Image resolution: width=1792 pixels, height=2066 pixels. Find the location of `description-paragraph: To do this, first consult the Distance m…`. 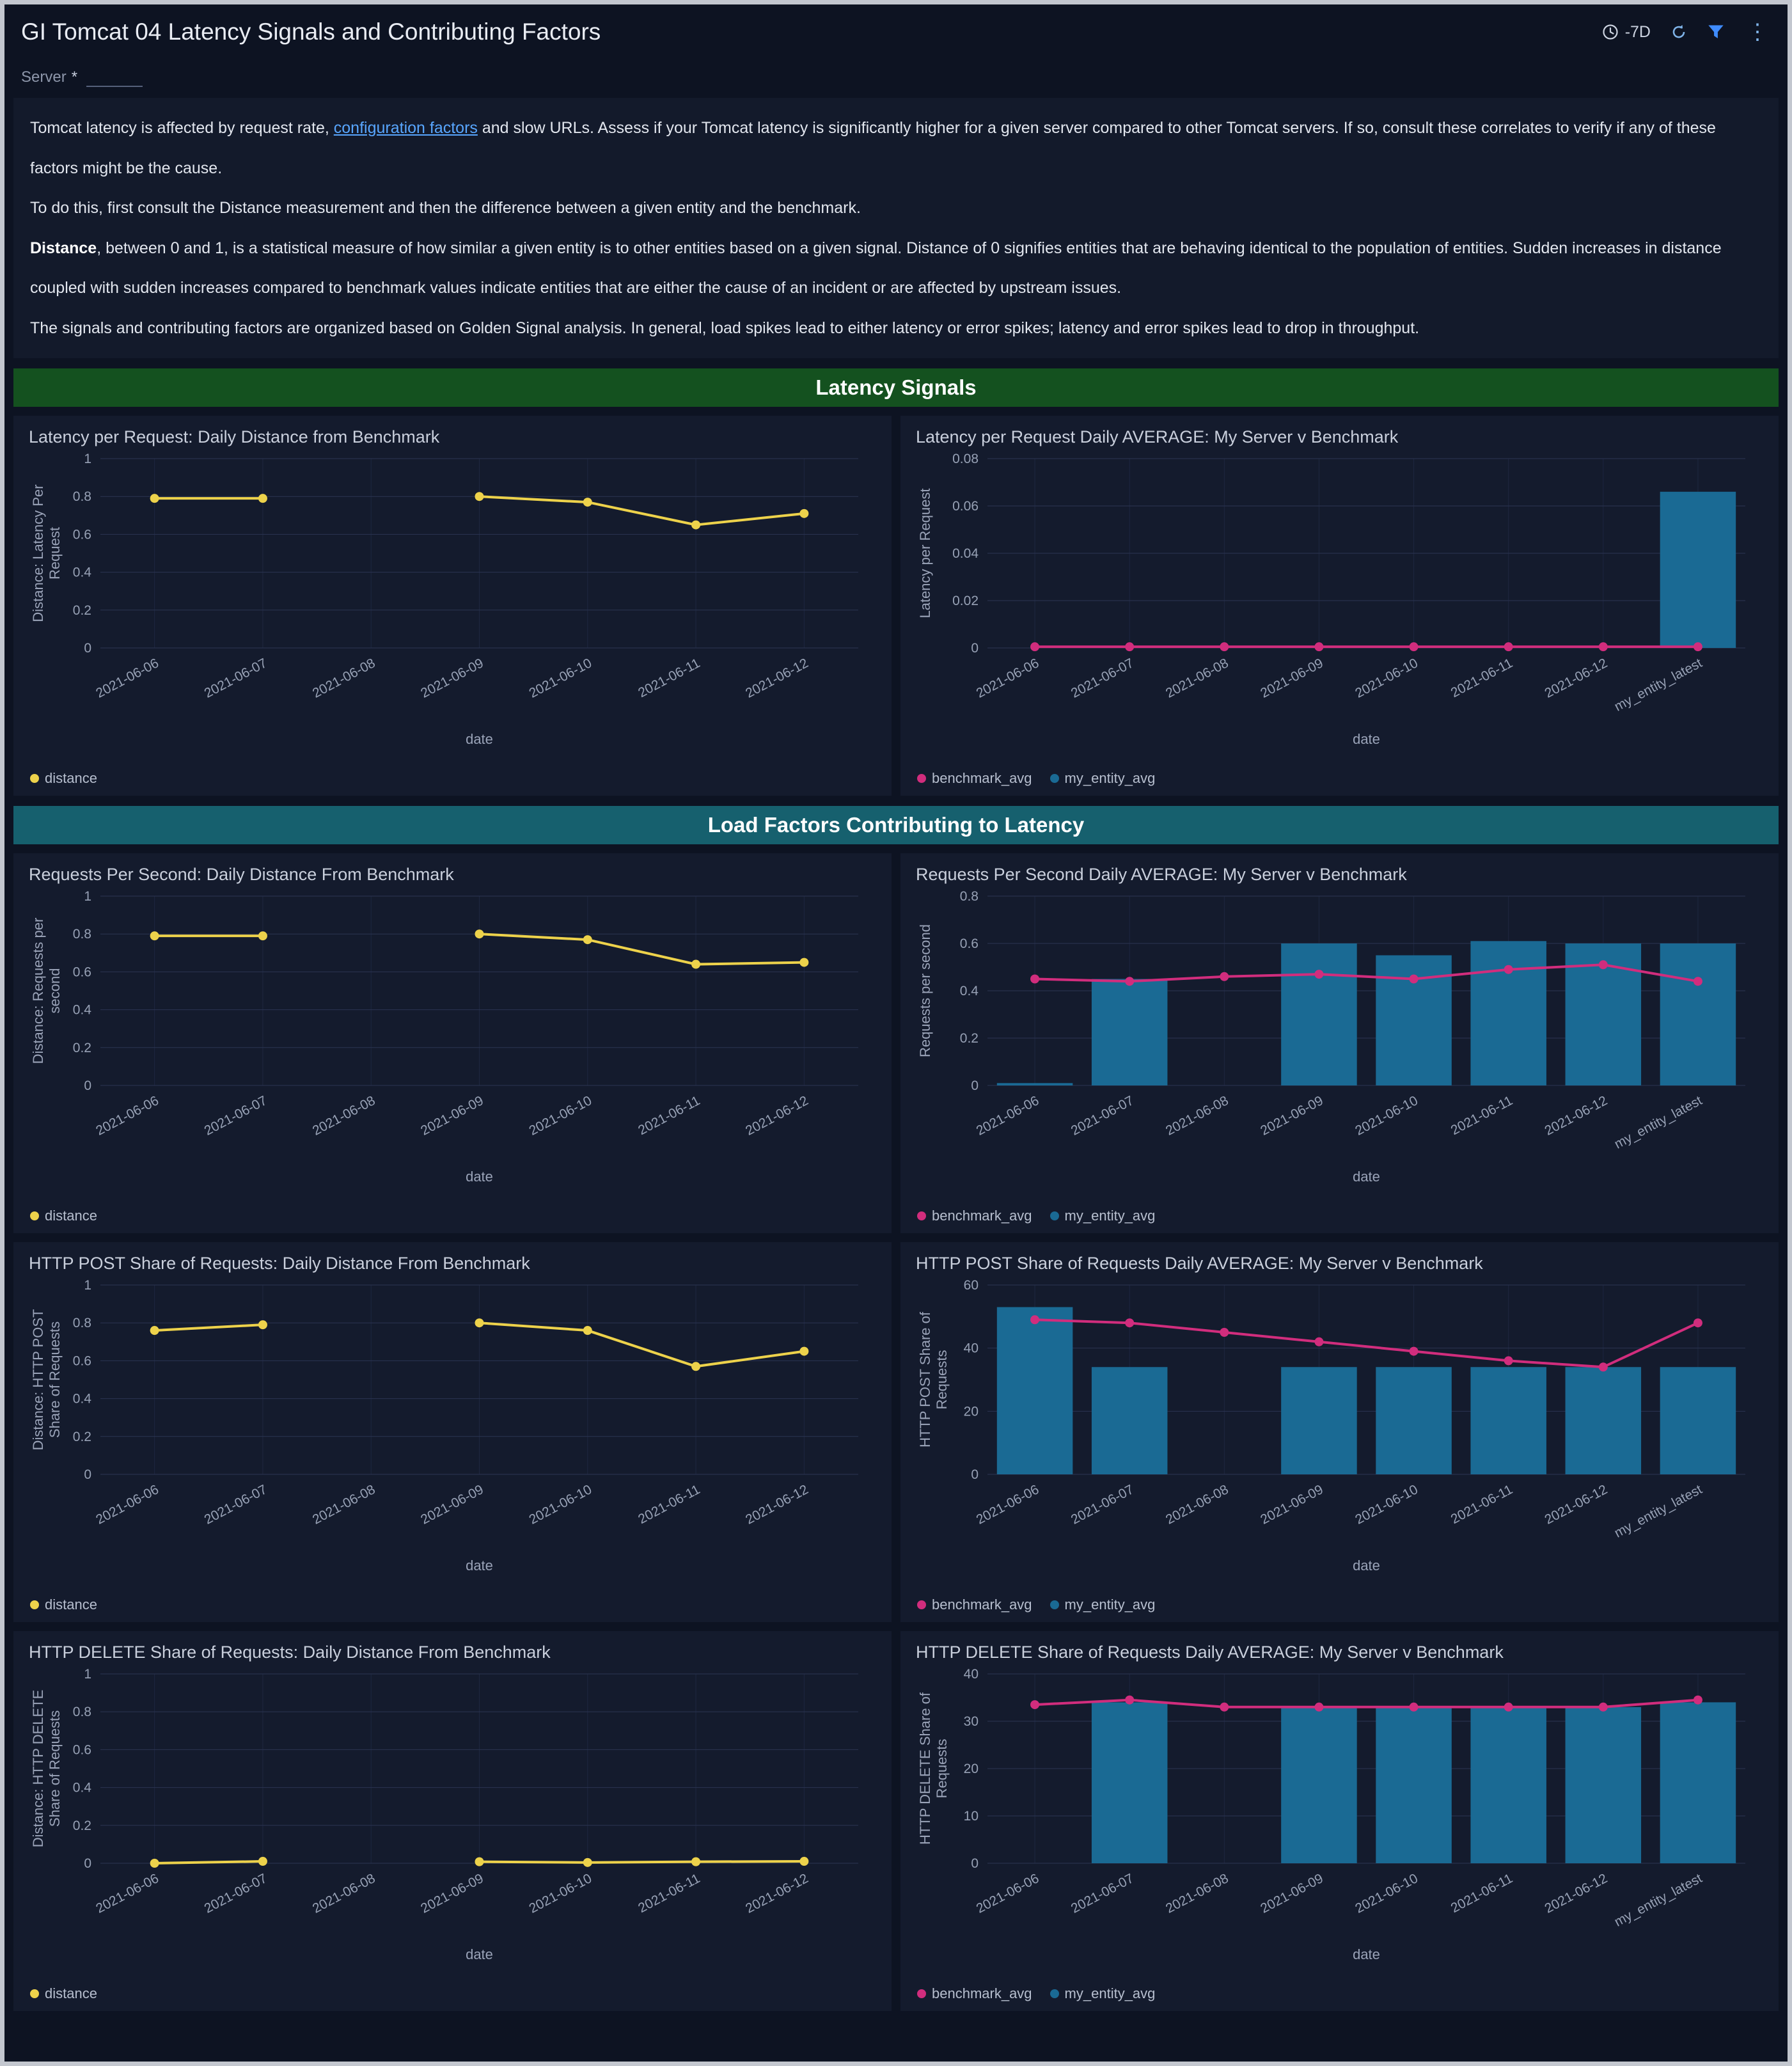

description-paragraph: To do this, first consult the Distance m… is located at coordinates (445, 208).